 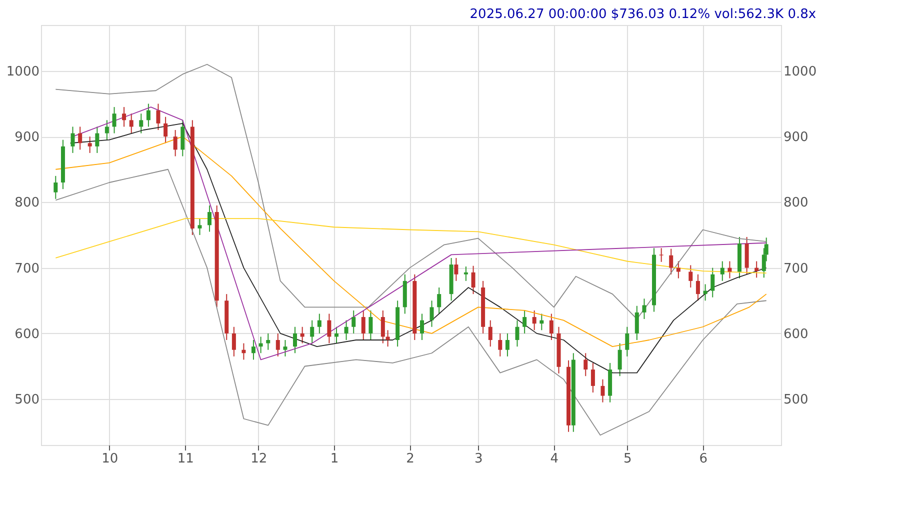 I want to click on x-tick-label: 2, so click(x=410, y=459).